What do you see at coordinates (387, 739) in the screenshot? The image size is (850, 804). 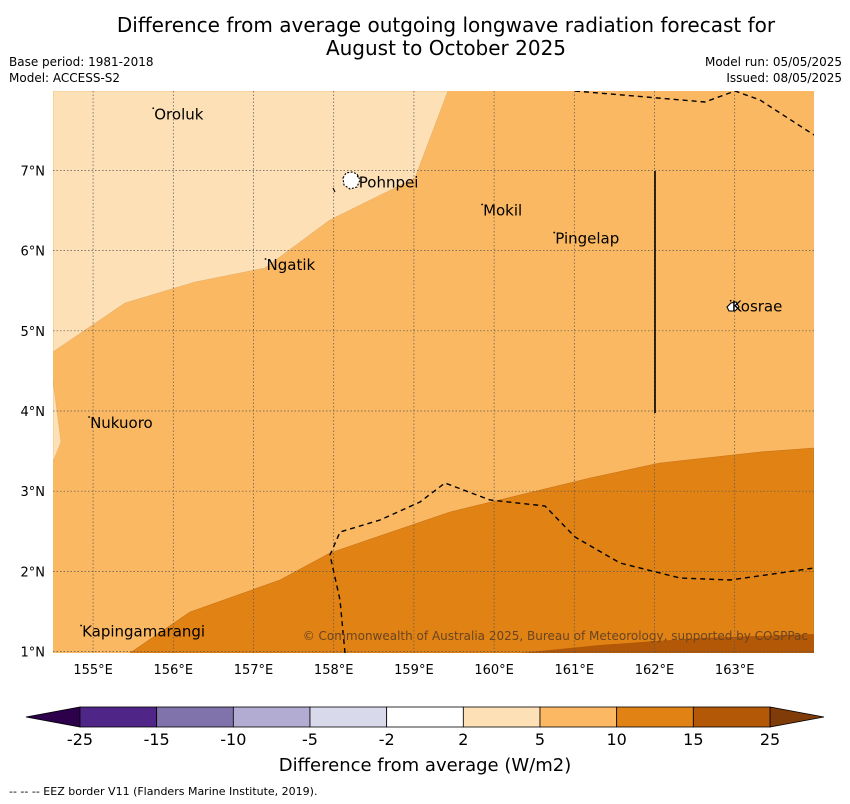 I see `colorbar-tick-label: -2` at bounding box center [387, 739].